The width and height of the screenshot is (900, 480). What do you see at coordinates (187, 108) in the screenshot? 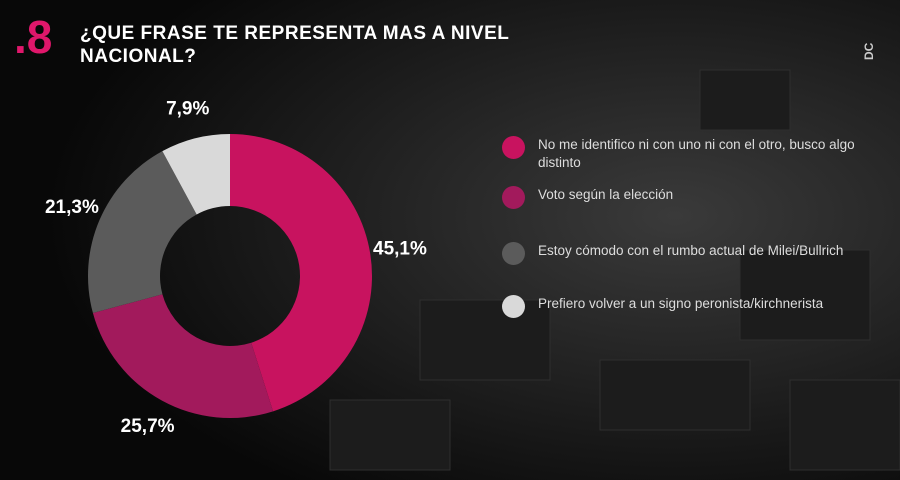
I see `value-label: 7,9%` at bounding box center [187, 108].